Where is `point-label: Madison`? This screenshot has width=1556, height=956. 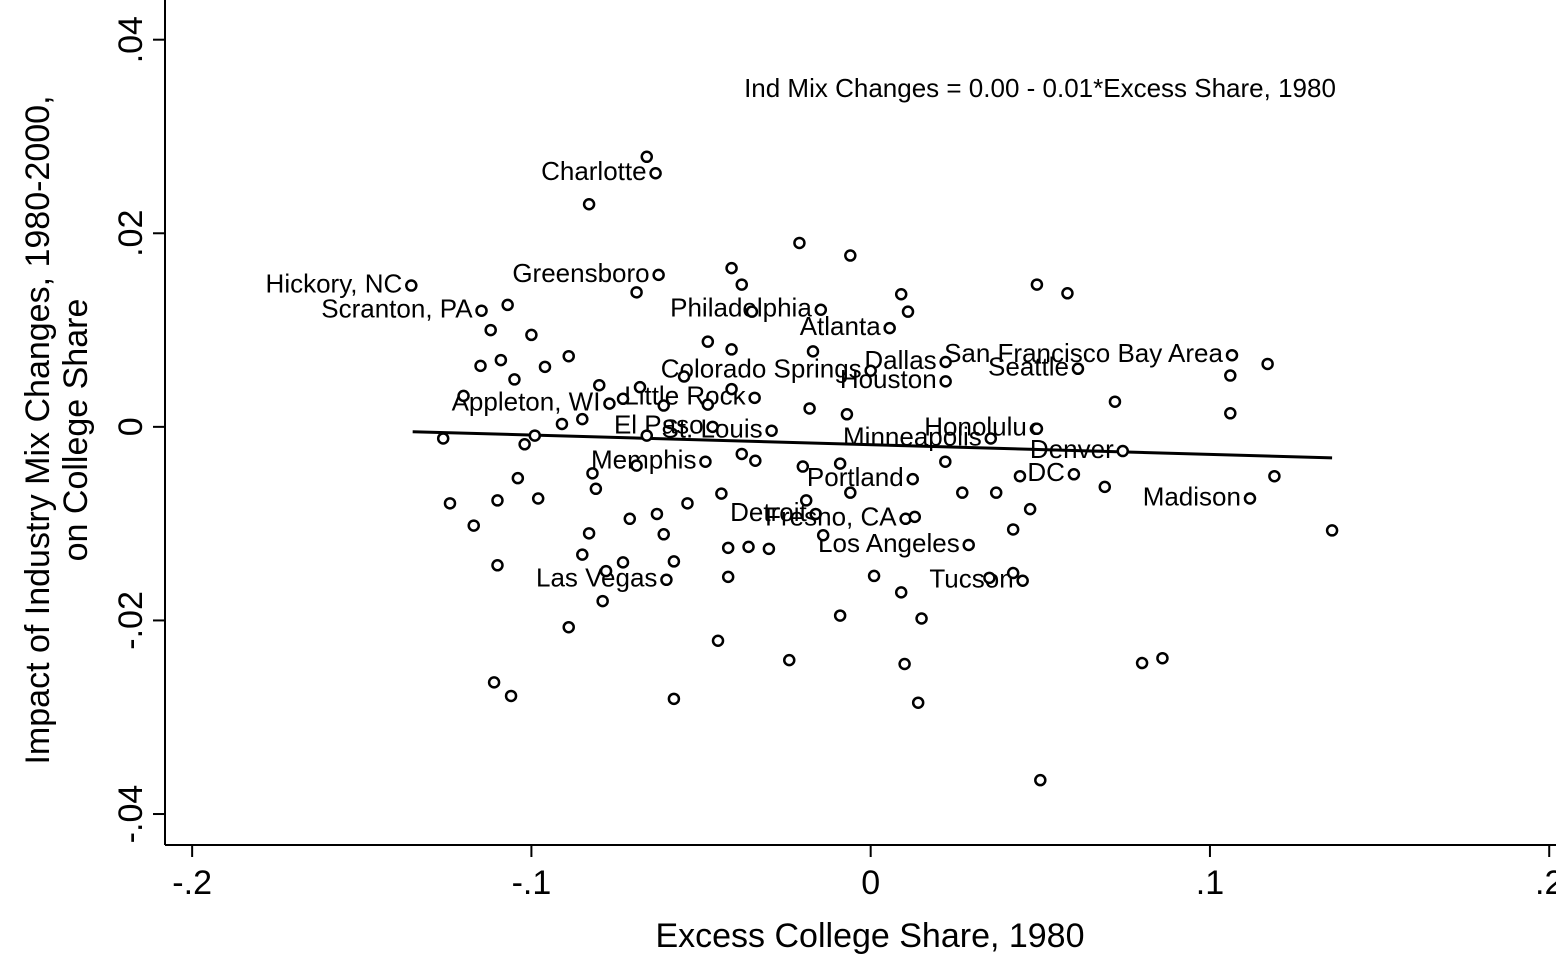
point-label: Madison is located at coordinates (1192, 496).